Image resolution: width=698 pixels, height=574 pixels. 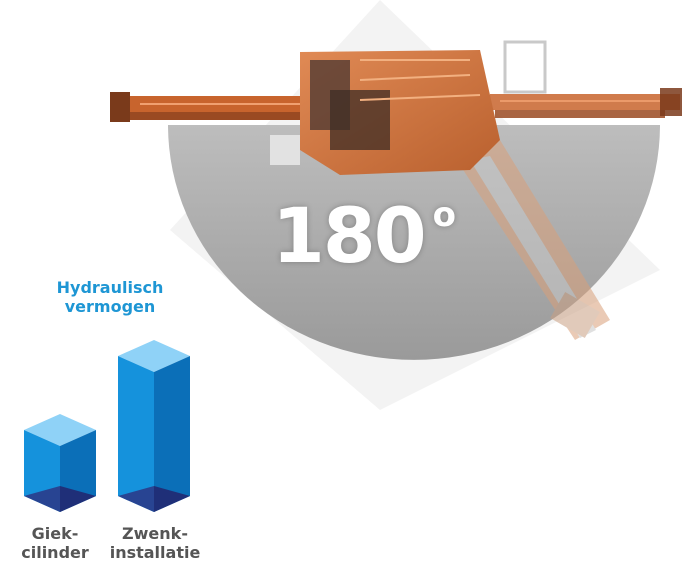 I want to click on degree-symbol: o, so click(x=444, y=215).